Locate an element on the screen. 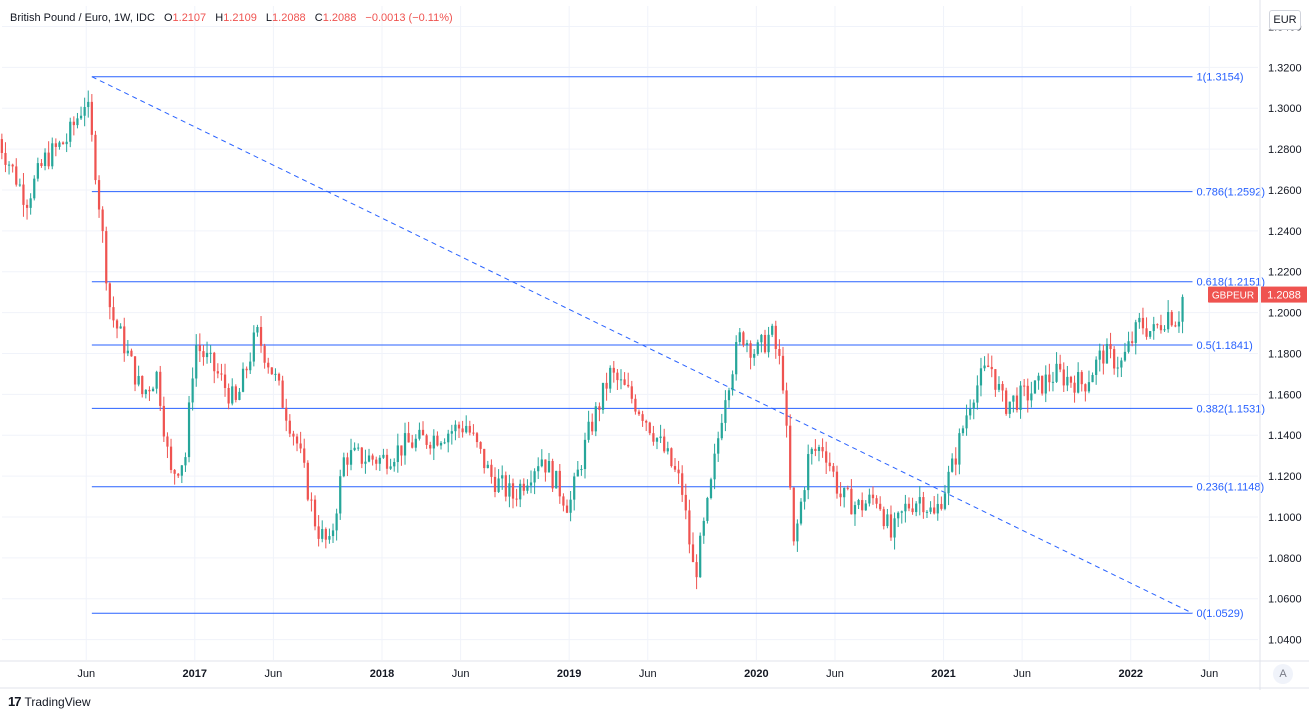 Image resolution: width=1309 pixels, height=716 pixels. x-tick-label: 2017 is located at coordinates (195, 674).